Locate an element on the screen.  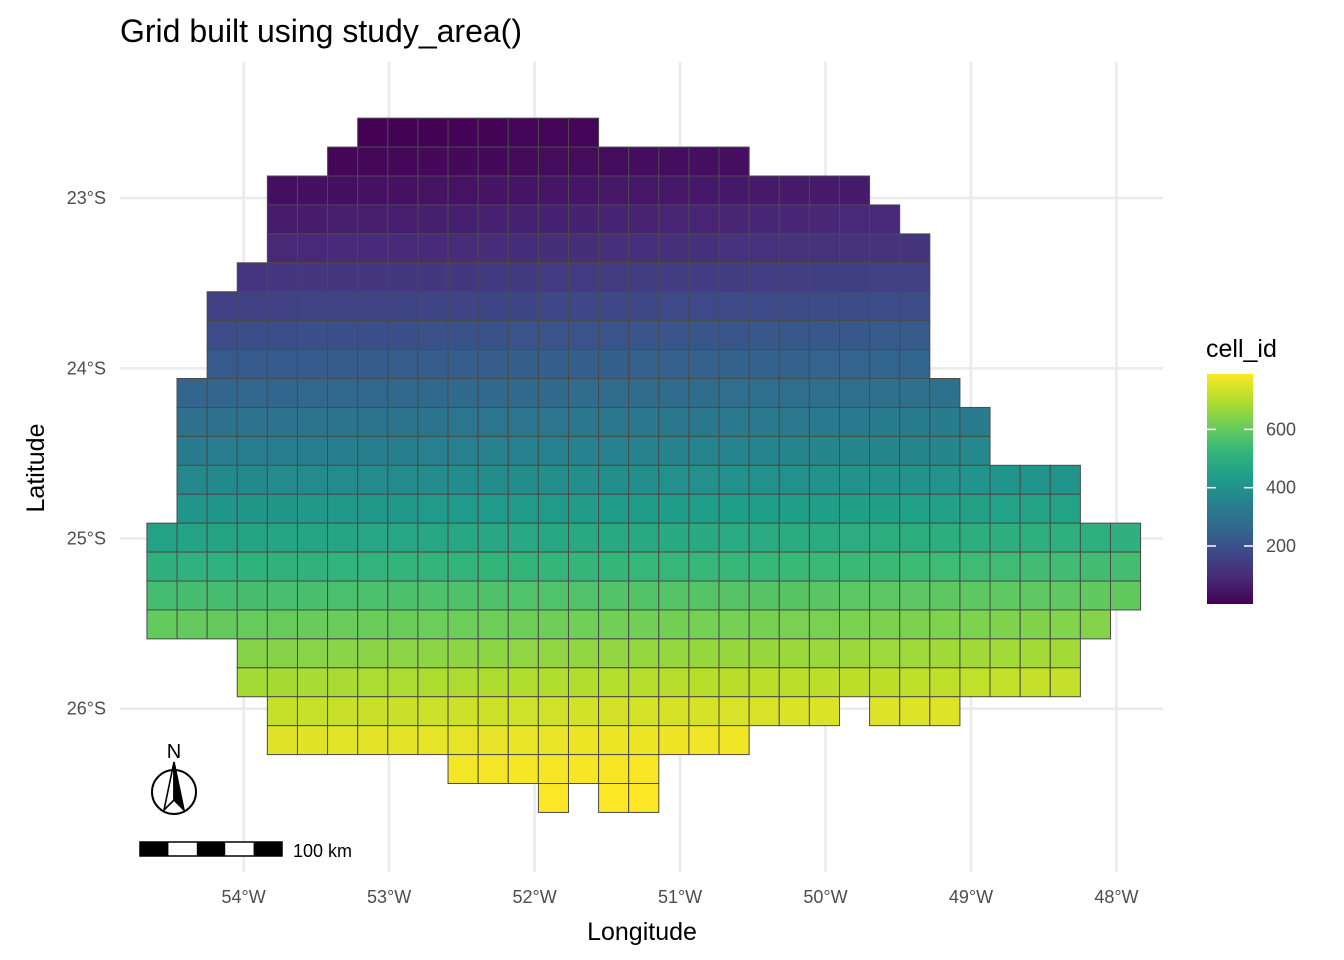
chart-title: Grid built using study_area() is located at coordinates (321, 31).